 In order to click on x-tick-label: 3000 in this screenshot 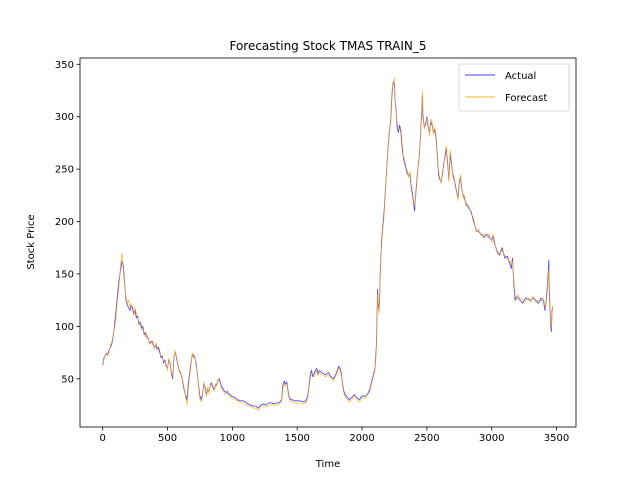, I will do `click(491, 438)`.